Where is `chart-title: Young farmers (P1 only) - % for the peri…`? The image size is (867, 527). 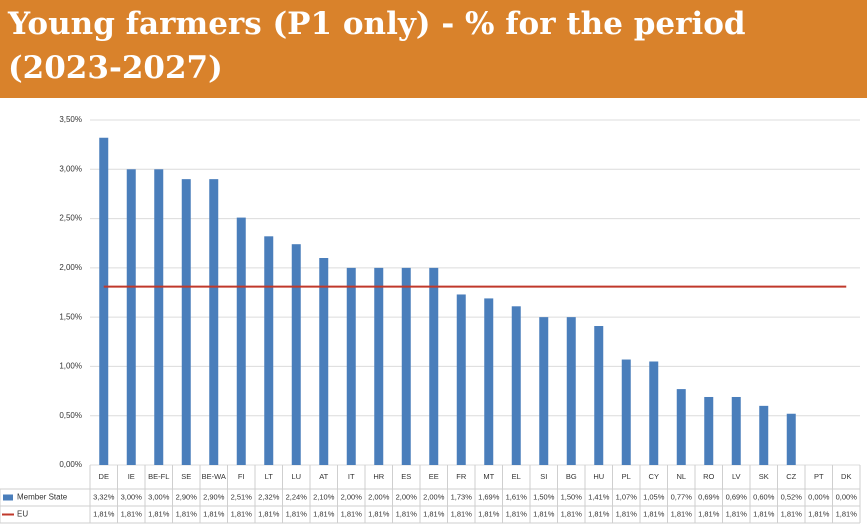
chart-title: Young farmers (P1 only) - % for the peri… is located at coordinates (377, 46).